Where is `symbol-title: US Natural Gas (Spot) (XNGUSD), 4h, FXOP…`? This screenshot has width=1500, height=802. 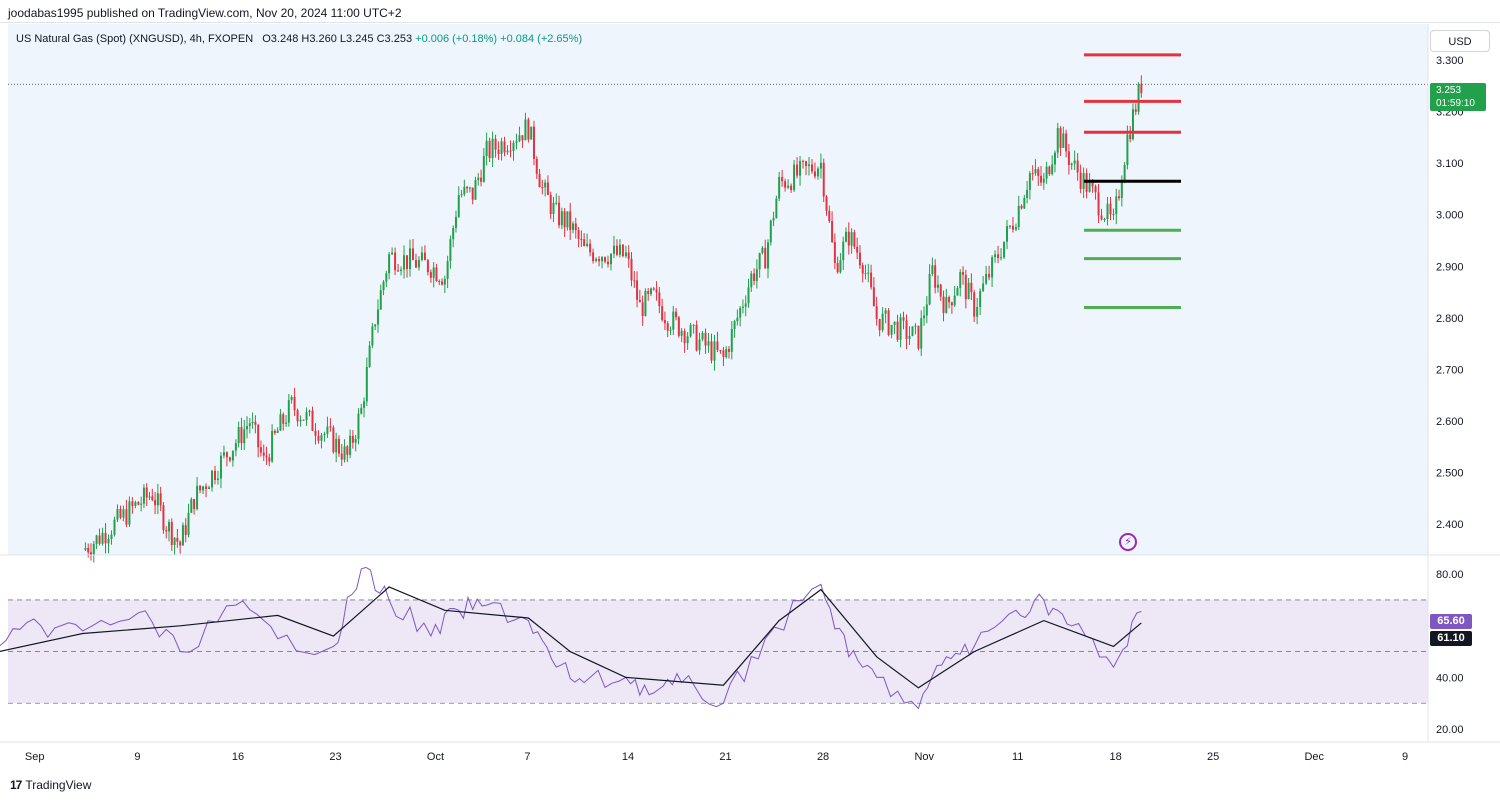 symbol-title: US Natural Gas (Spot) (XNGUSD), 4h, FXOP… is located at coordinates (135, 39).